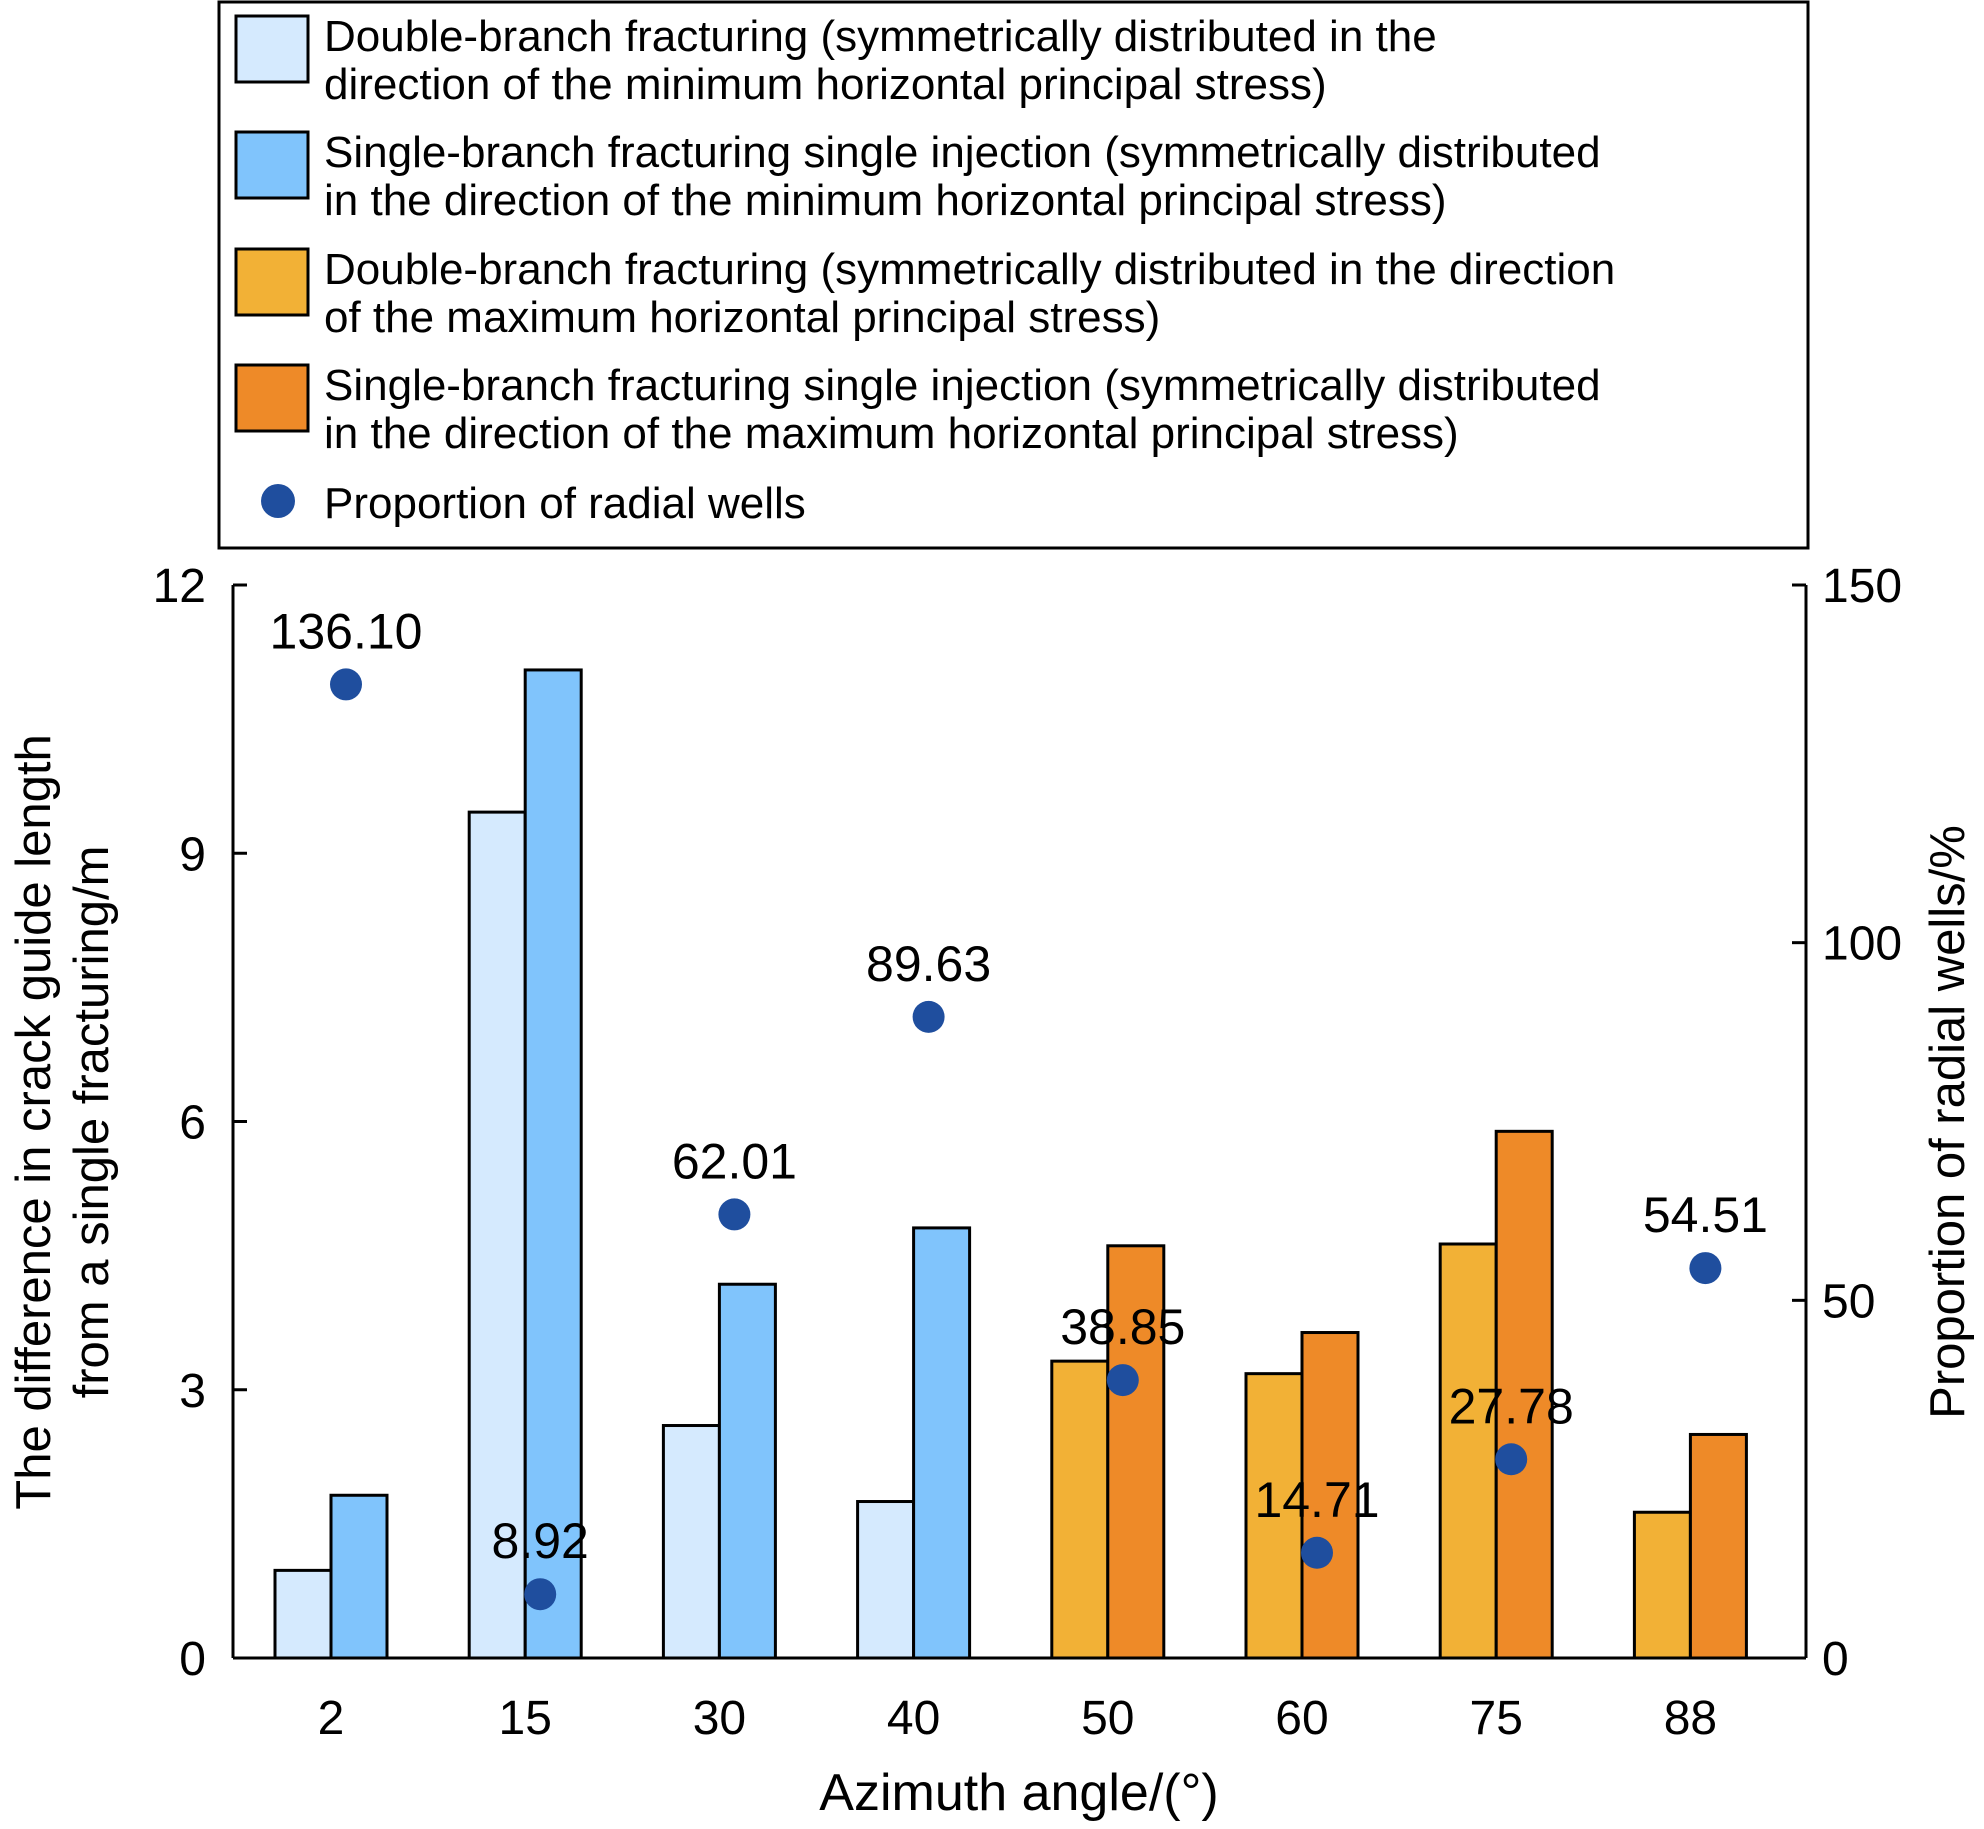 This screenshot has height=1829, width=1984. Describe the element at coordinates (272, 398) in the screenshot. I see `legend-swatch-single_max` at that location.